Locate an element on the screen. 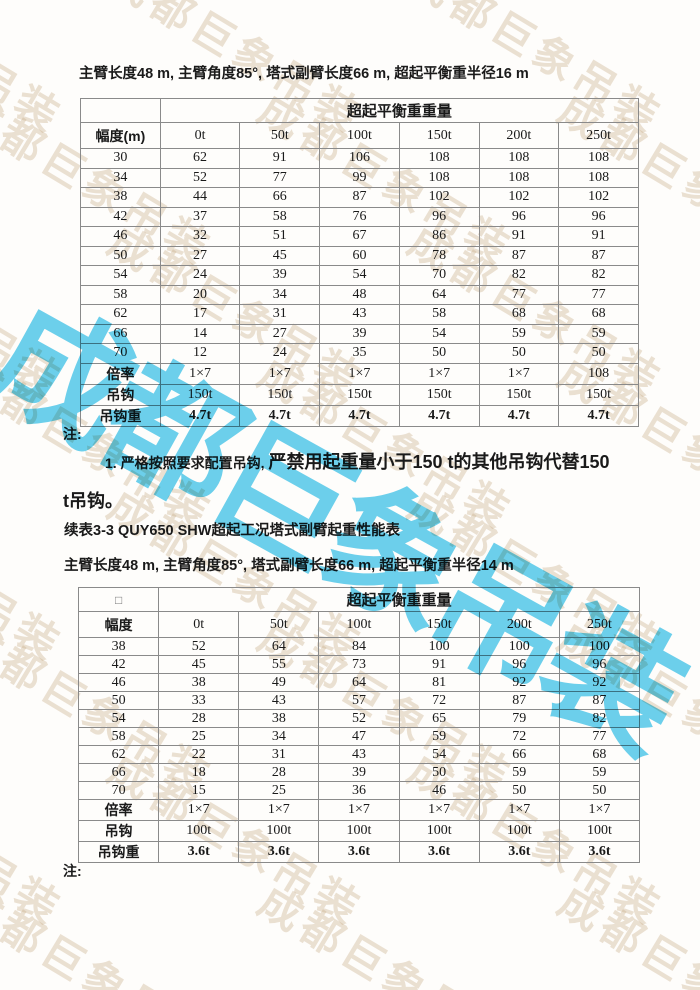 The image size is (700, 990). table-cell: 25 is located at coordinates (279, 790).